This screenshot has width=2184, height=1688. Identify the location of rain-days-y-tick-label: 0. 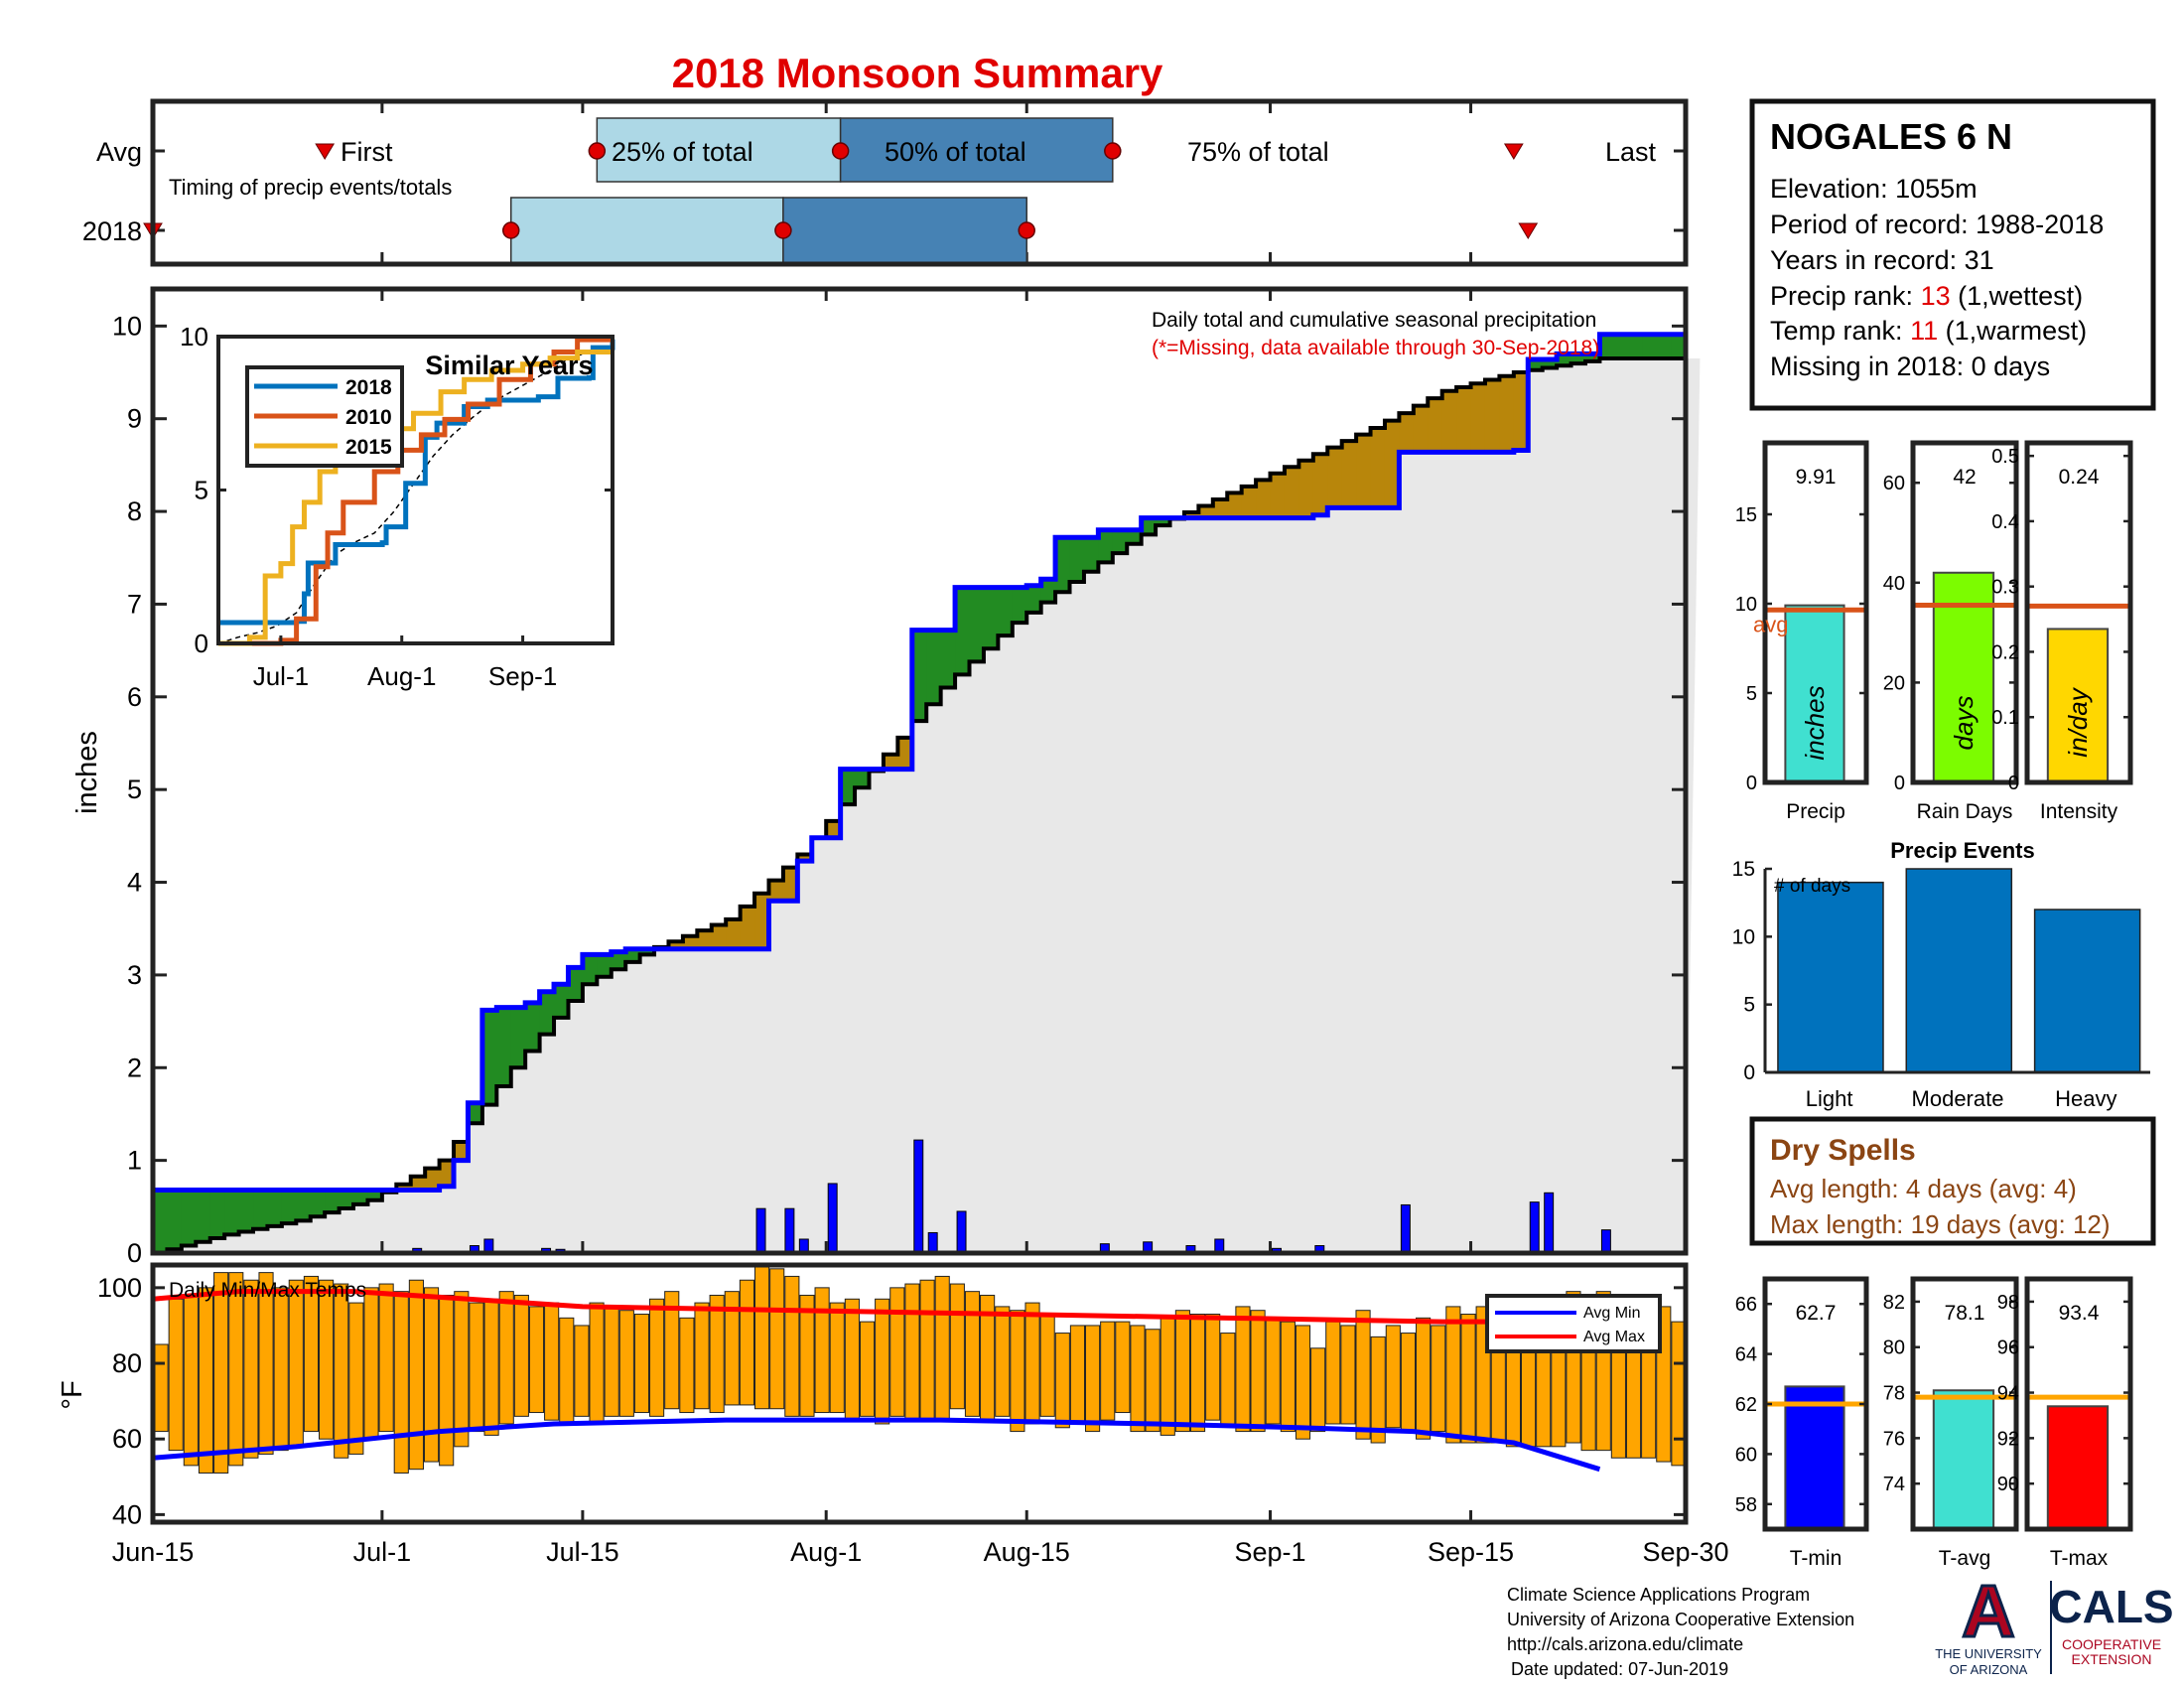
(1899, 783).